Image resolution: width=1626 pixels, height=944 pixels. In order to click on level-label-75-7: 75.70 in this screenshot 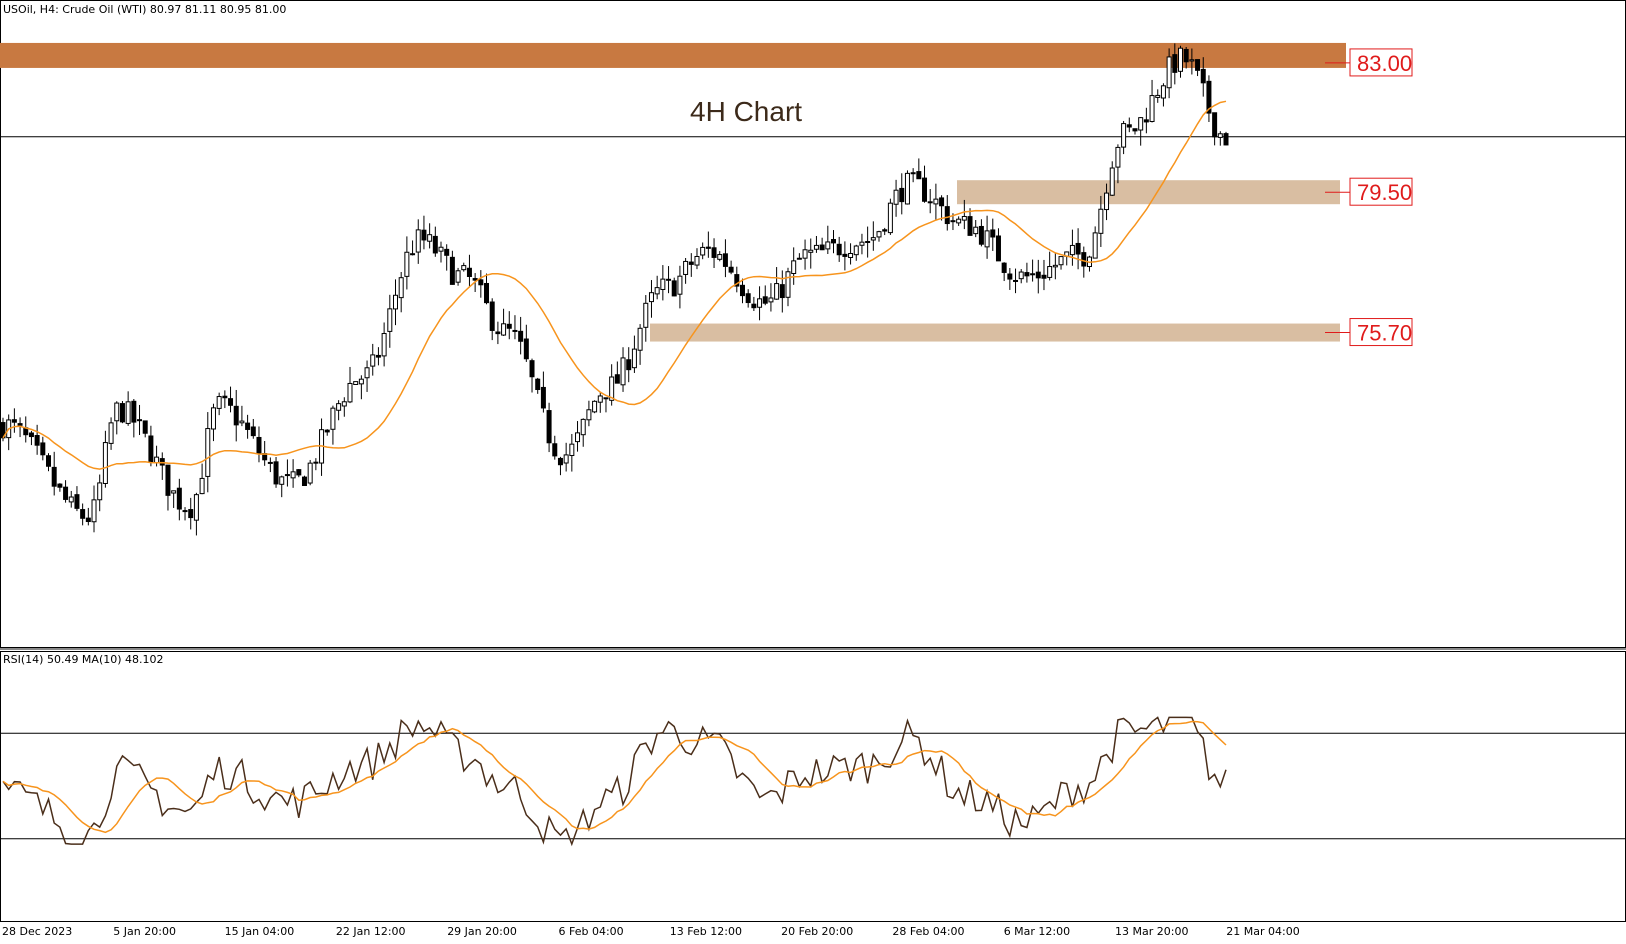, I will do `click(1369, 332)`.